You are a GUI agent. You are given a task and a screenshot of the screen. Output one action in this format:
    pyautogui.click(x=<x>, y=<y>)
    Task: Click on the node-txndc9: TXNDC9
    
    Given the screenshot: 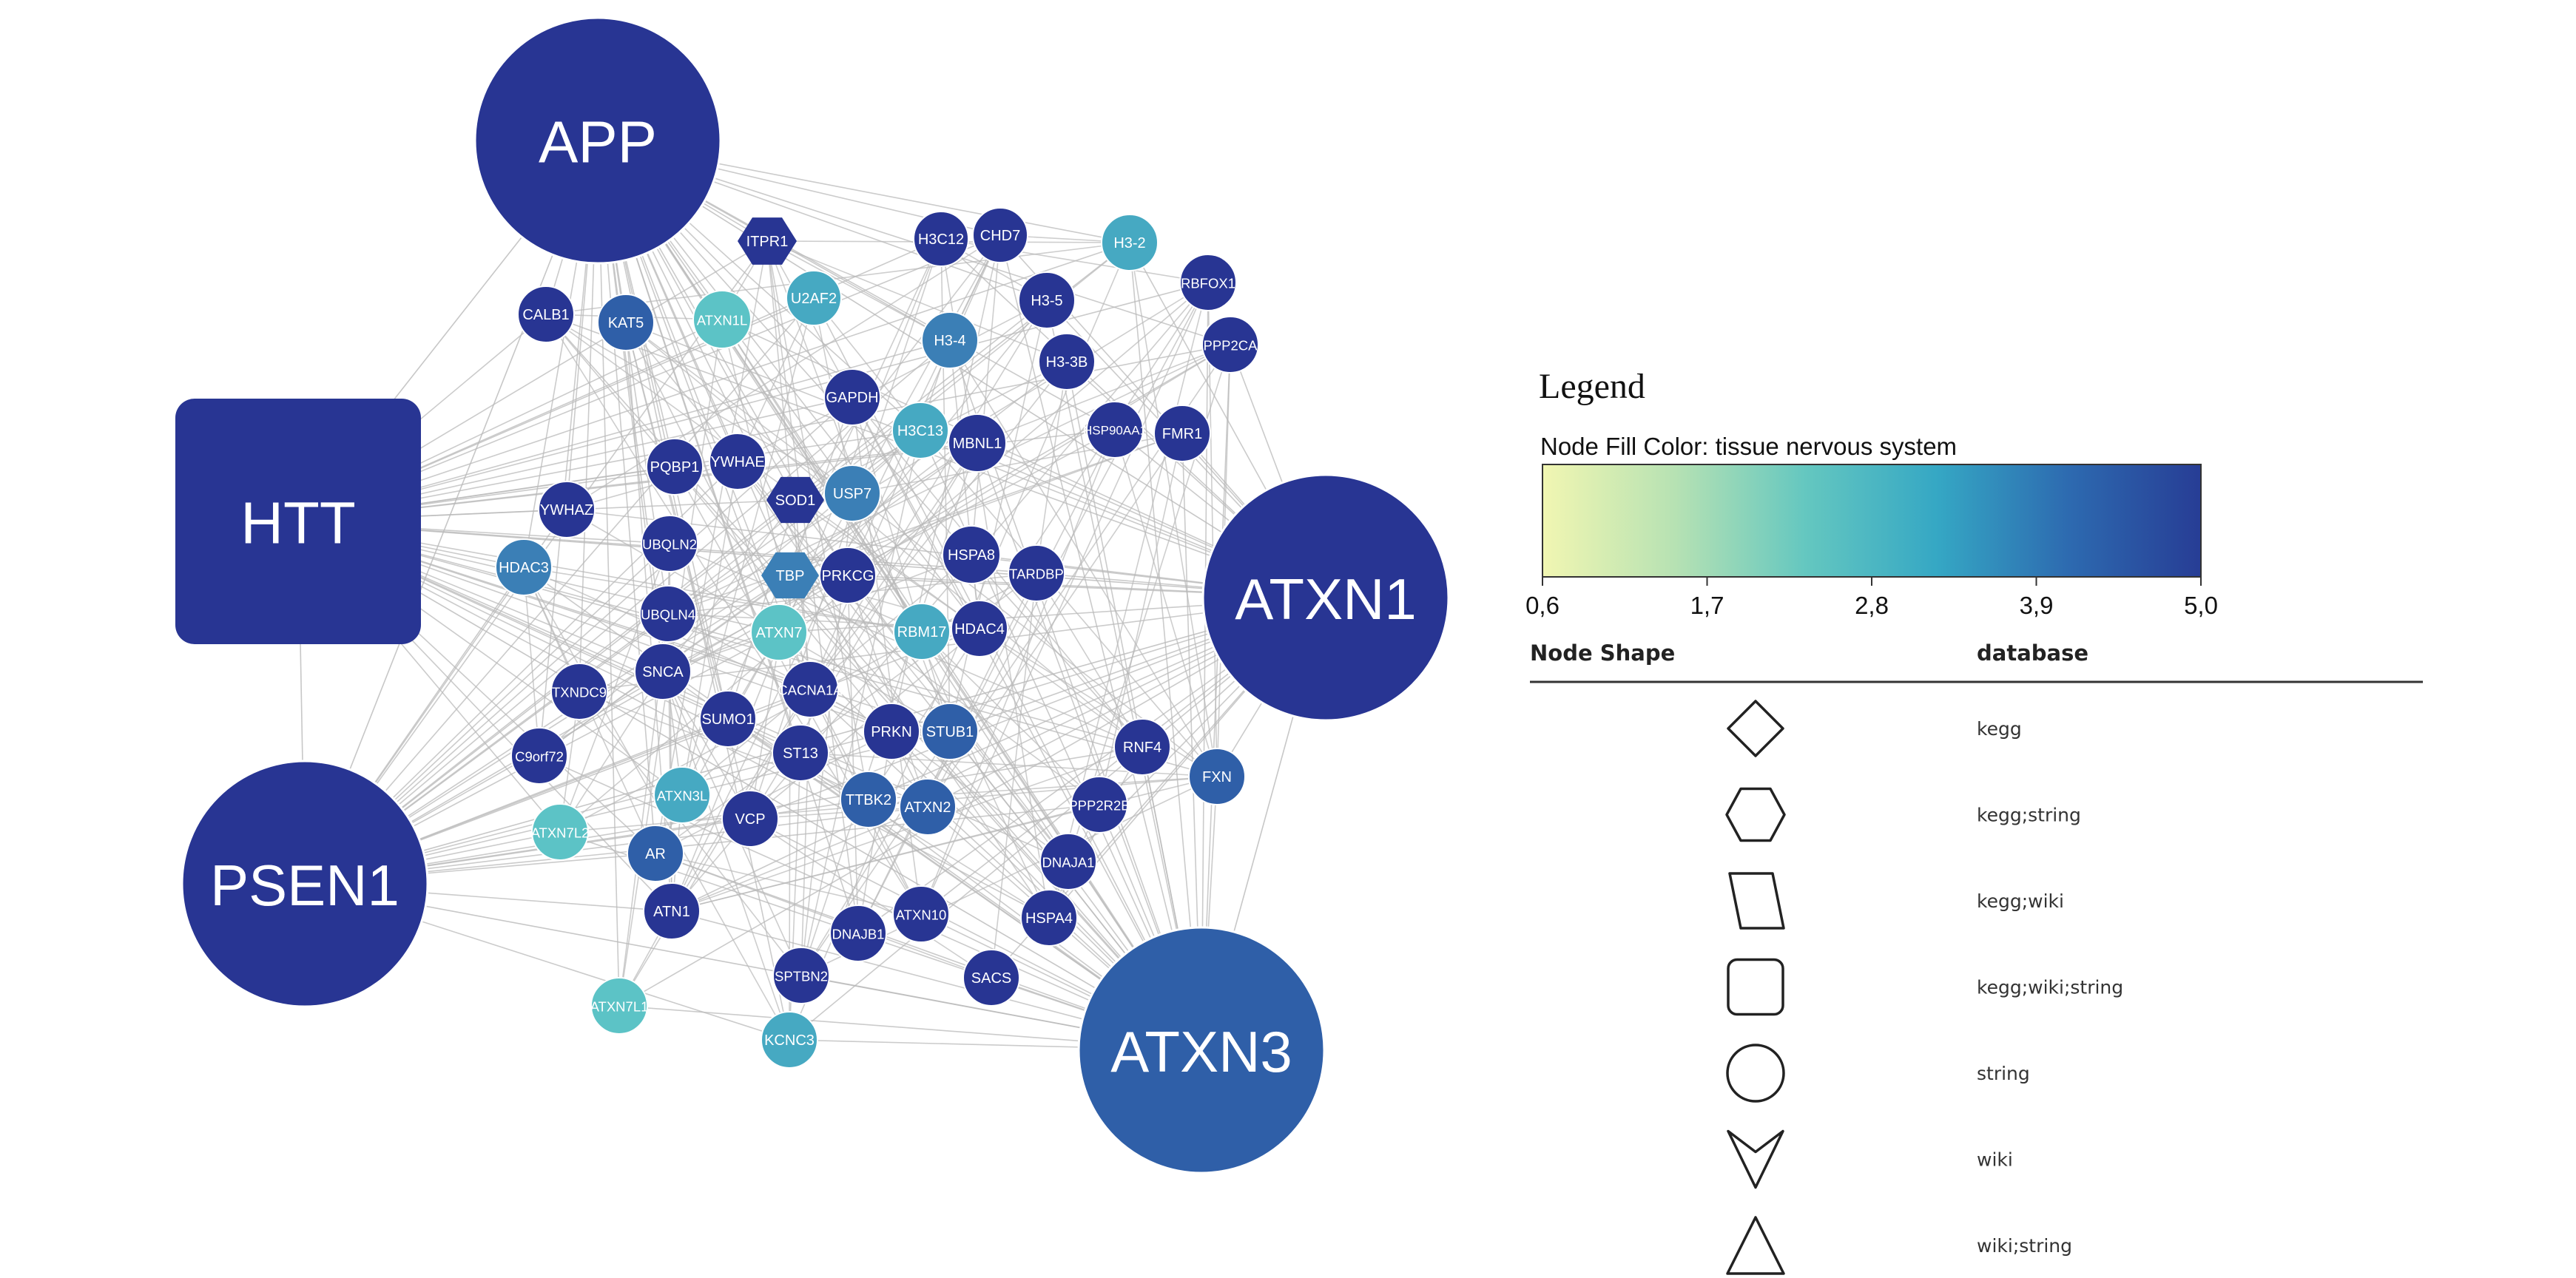 What is the action you would take?
    pyautogui.click(x=579, y=691)
    